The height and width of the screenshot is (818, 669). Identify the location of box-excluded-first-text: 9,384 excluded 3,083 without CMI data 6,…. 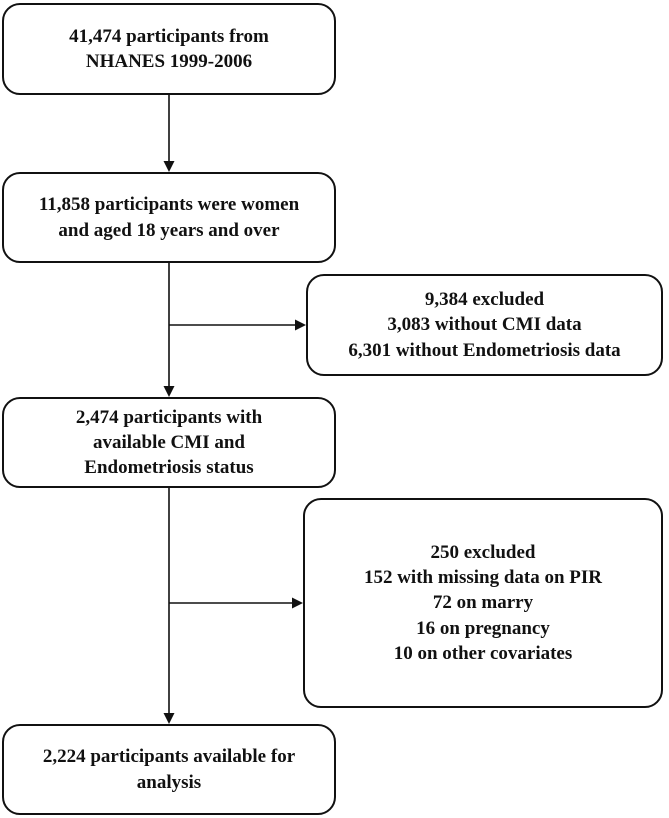
(484, 325).